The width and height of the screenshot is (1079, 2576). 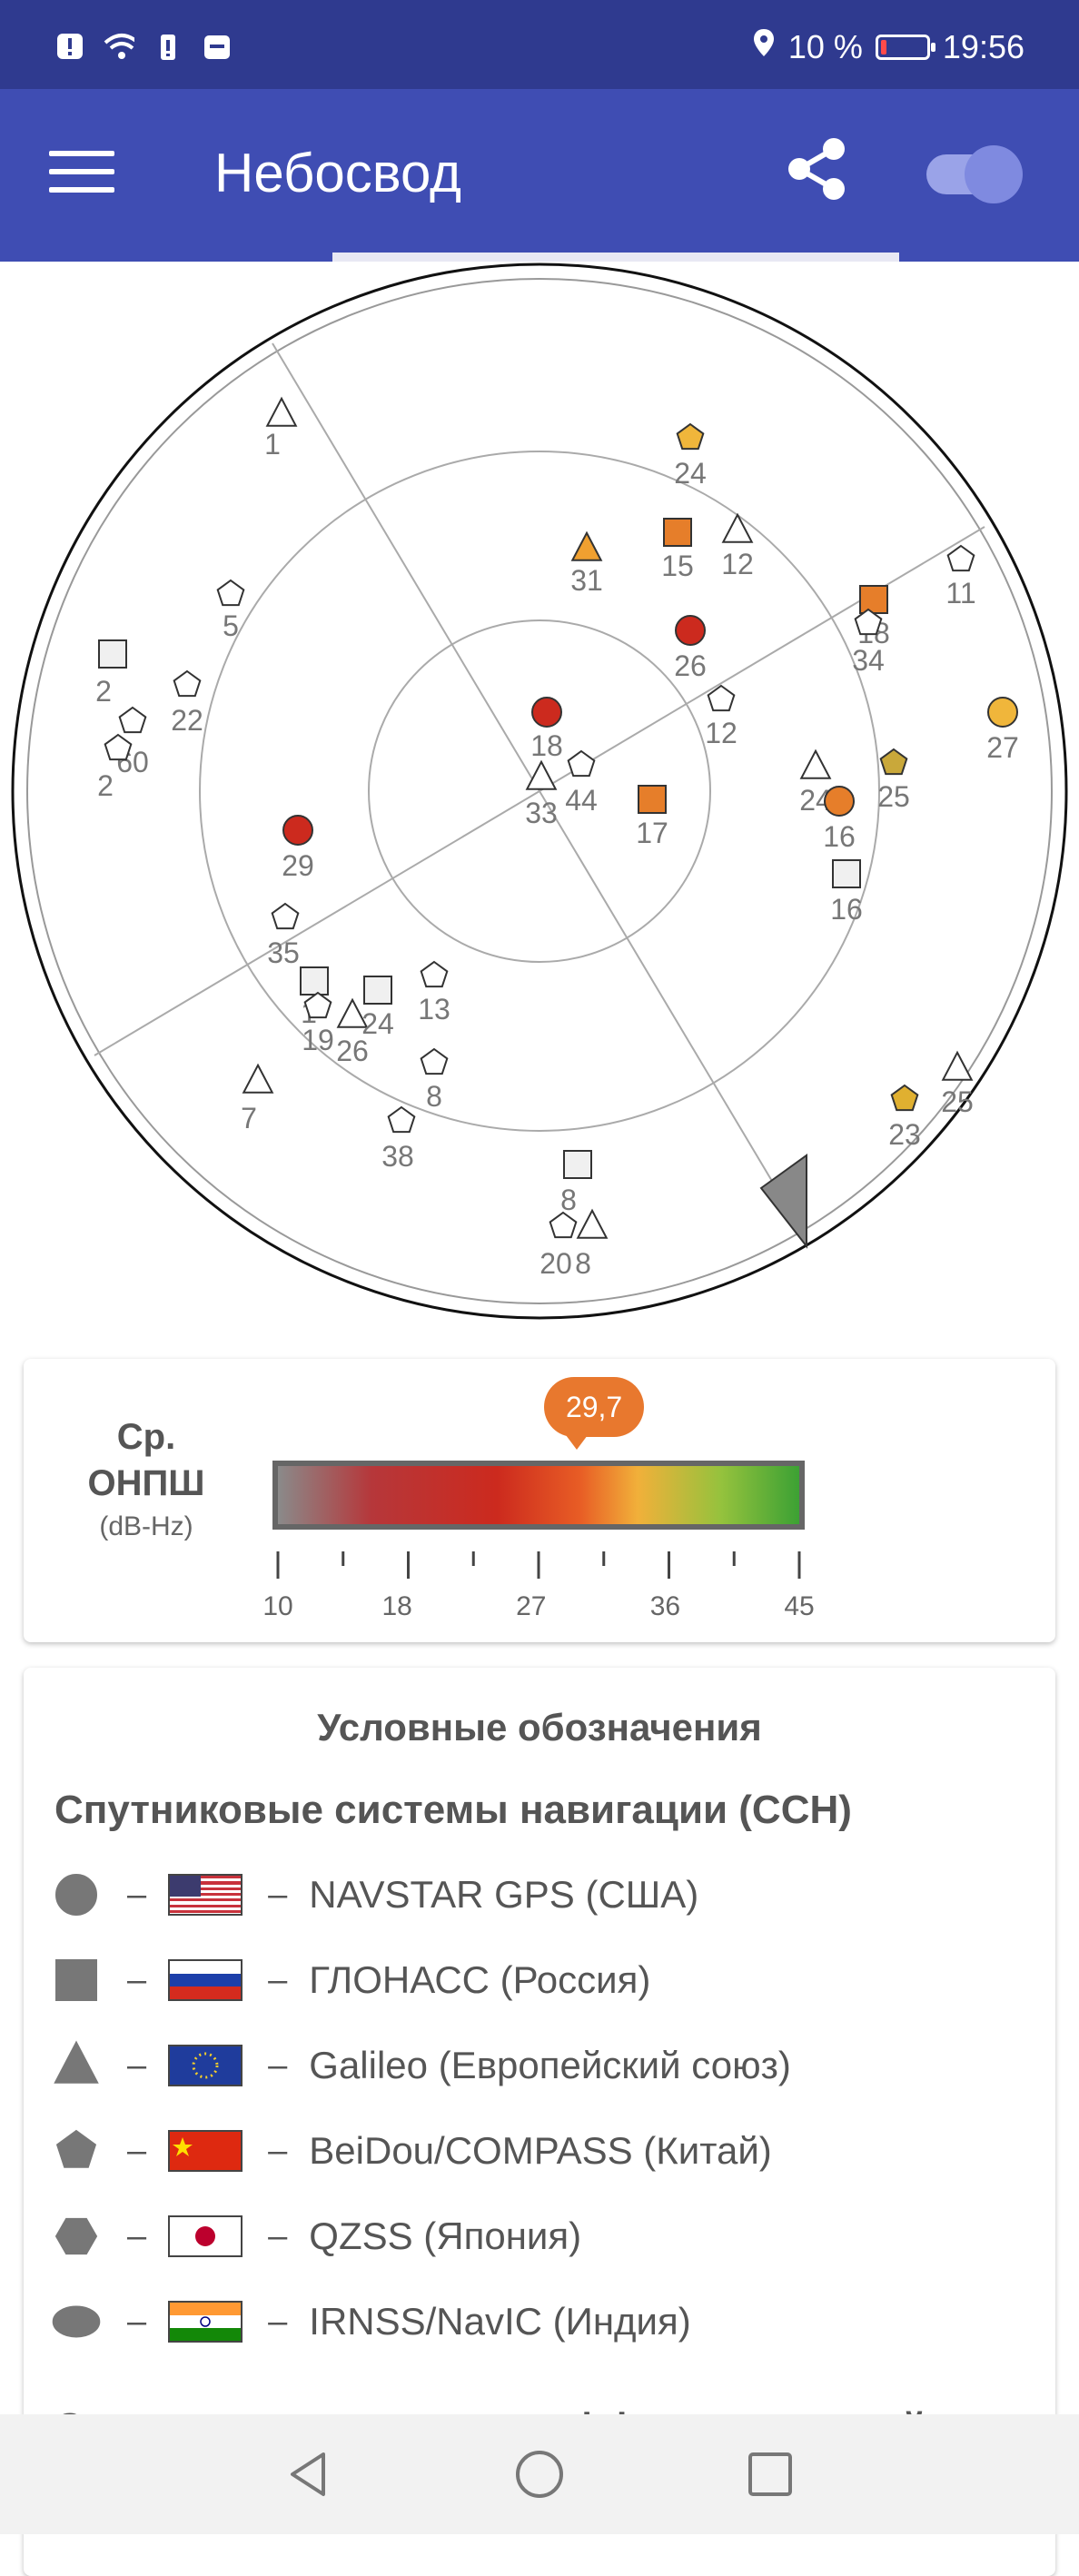 What do you see at coordinates (541, 813) in the screenshot?
I see `satellite-id-label: 33` at bounding box center [541, 813].